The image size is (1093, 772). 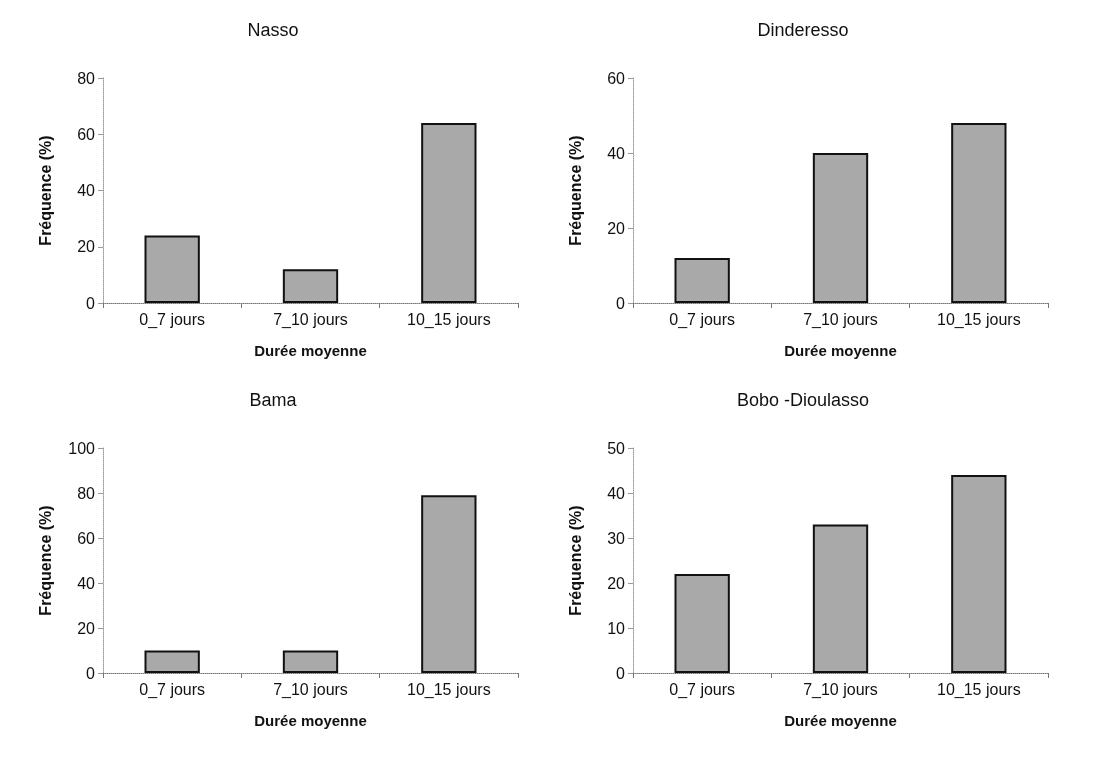 I want to click on chart-title: Nasso, so click(x=273, y=30).